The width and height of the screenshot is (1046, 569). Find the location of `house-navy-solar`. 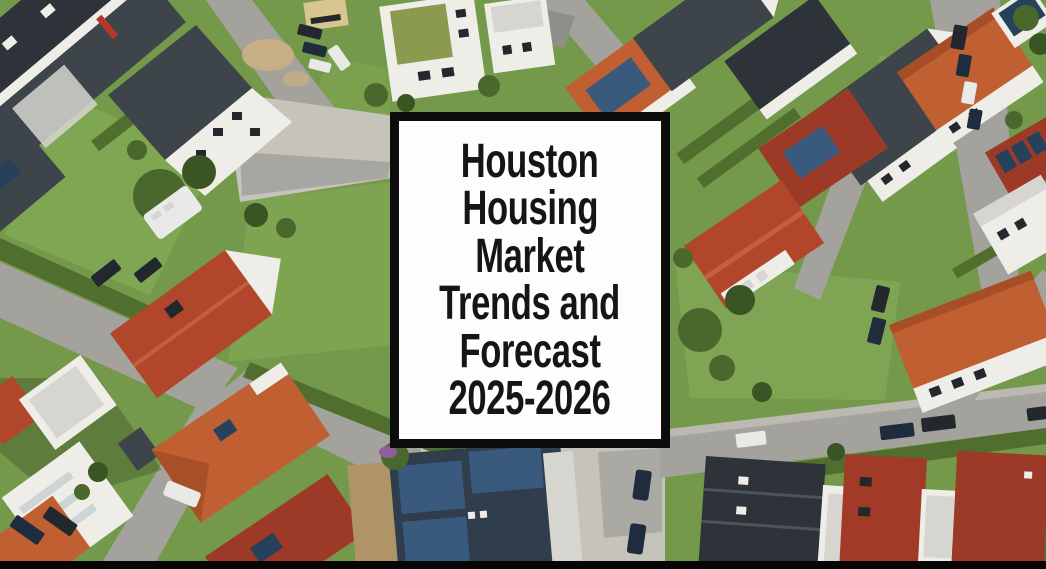

house-navy-solar is located at coordinates (465, 504).